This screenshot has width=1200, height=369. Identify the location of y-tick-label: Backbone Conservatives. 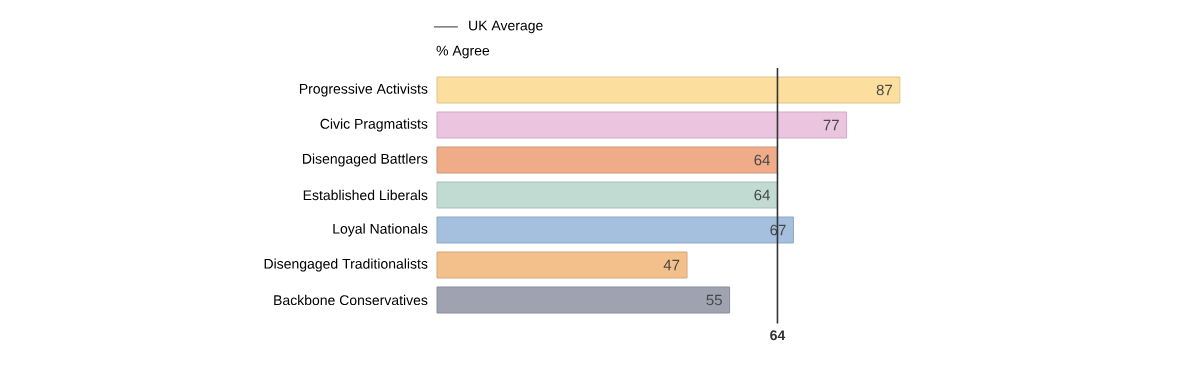
(351, 300).